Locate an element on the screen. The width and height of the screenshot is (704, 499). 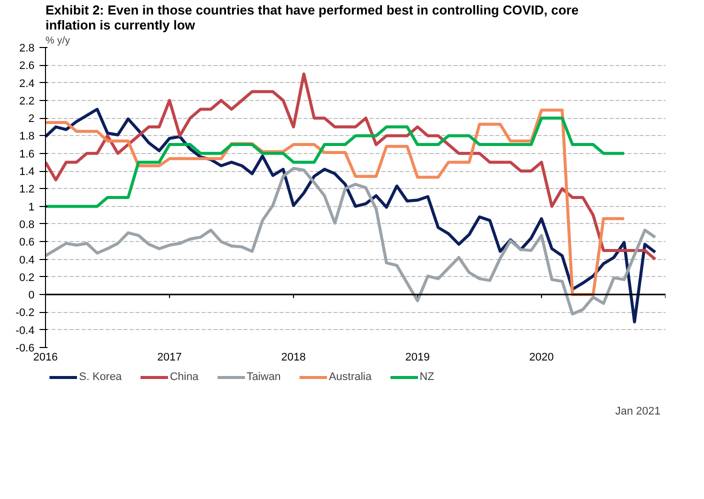
y-tick-label: 1.2 is located at coordinates (27, 190).